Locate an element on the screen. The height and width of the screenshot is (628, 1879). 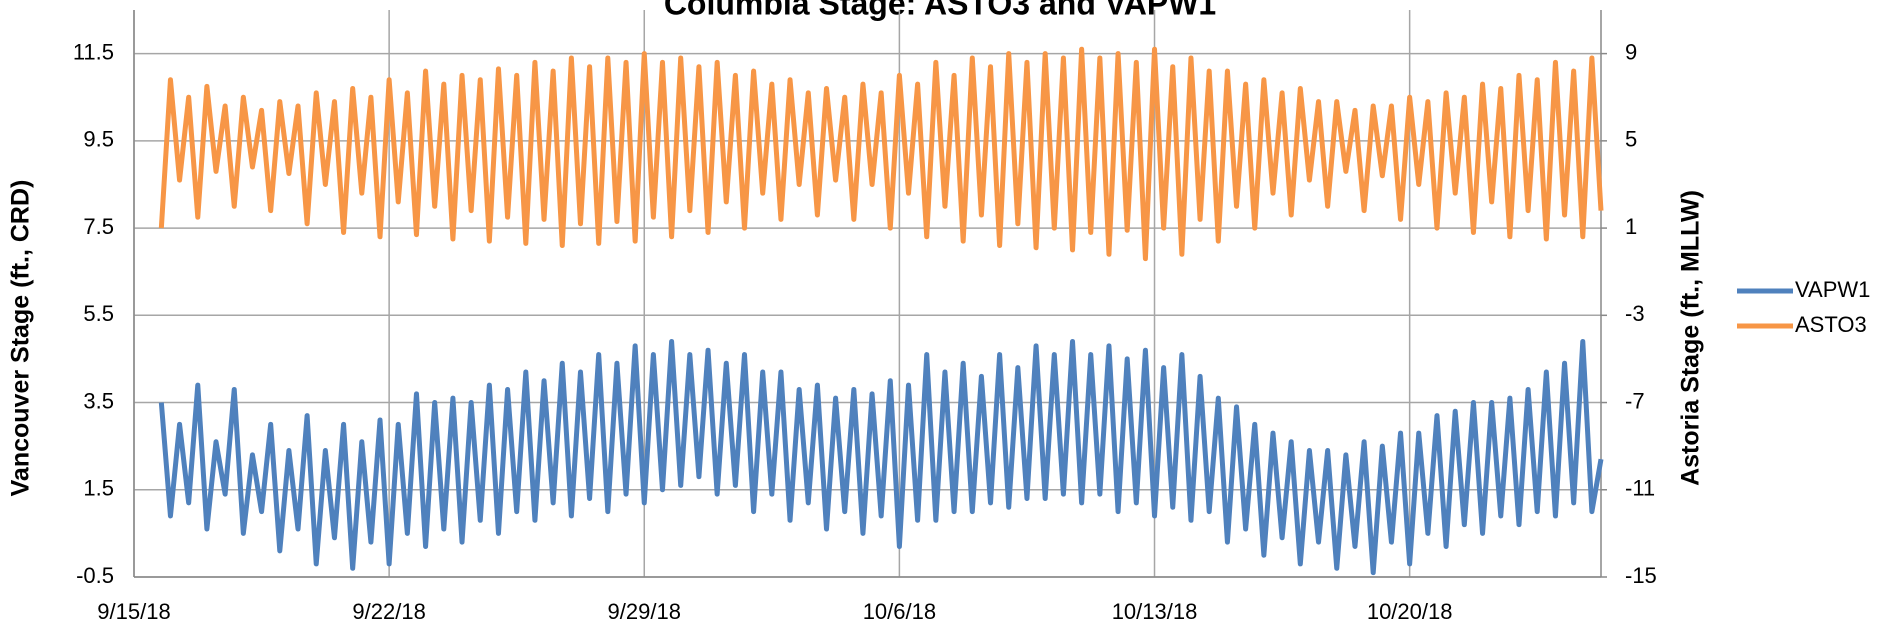
x-tick-label: 10/6/18 is located at coordinates (899, 611).